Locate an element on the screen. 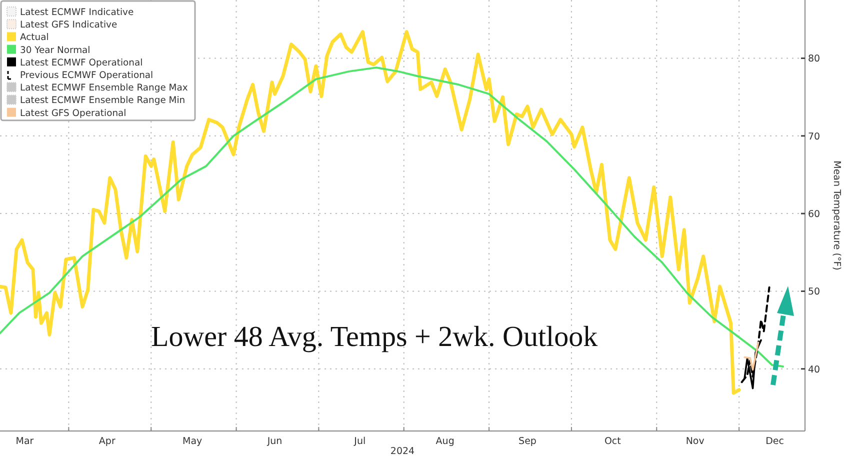 Image resolution: width=848 pixels, height=456 pixels. y-tick-label: 60 is located at coordinates (814, 214).